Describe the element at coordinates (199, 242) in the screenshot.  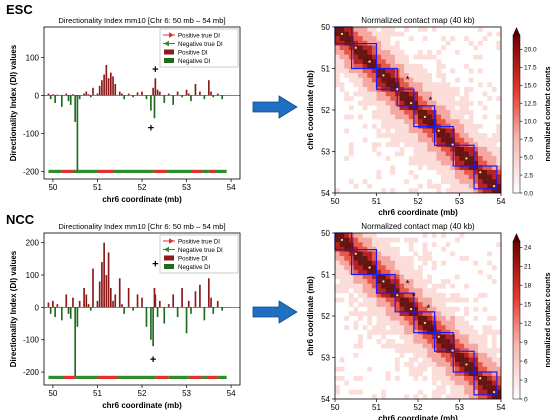
I see `legend-entry: Positive true DI` at that location.